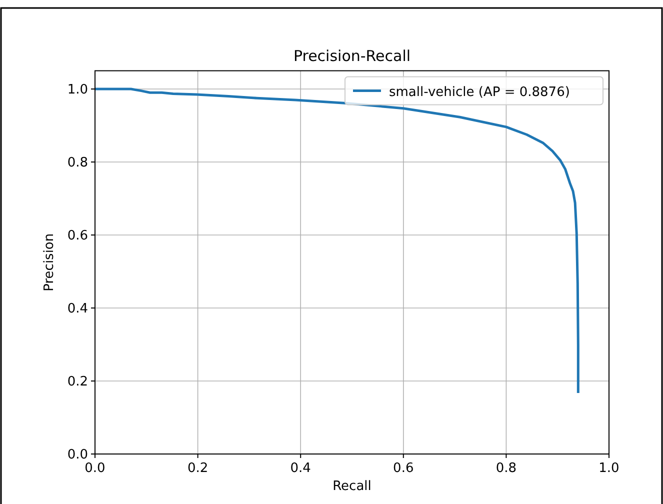 This screenshot has height=504, width=663. I want to click on y-tick-label: 0.2, so click(77, 382).